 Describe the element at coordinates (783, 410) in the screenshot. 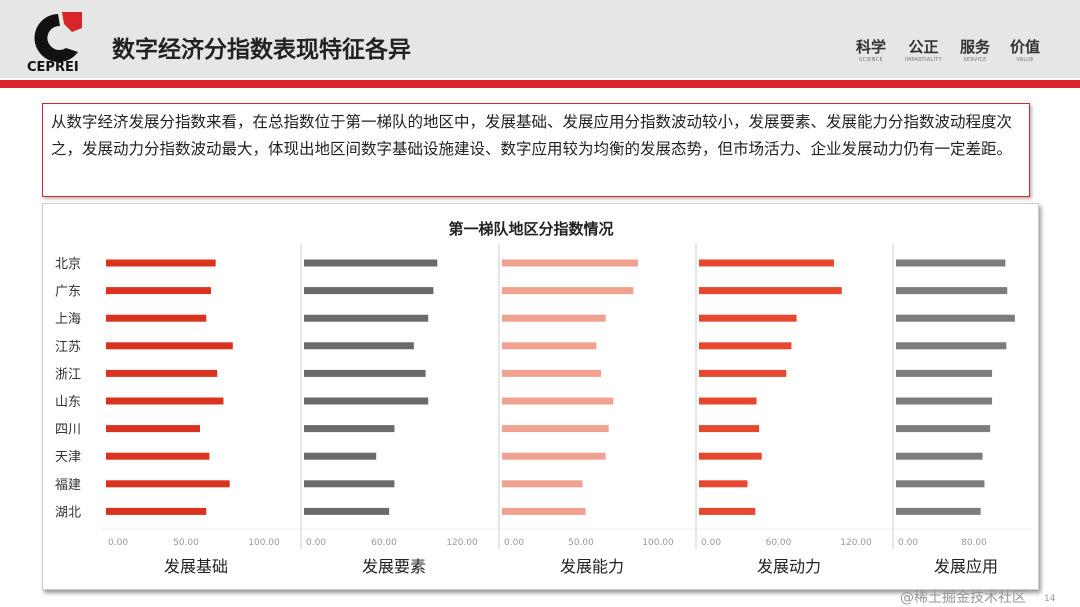

I see `panel-3: 0.00 60.00 120.00 发展动力` at that location.